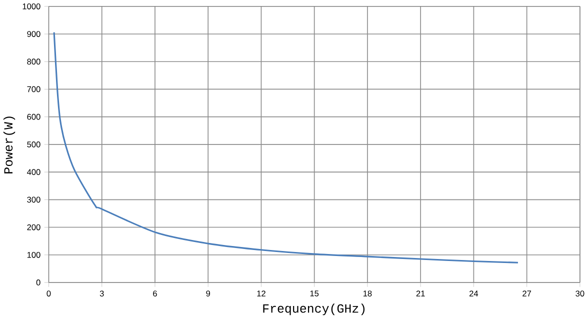 This screenshot has width=588, height=319. What do you see at coordinates (261, 293) in the screenshot?
I see `x-tick-label: 12` at bounding box center [261, 293].